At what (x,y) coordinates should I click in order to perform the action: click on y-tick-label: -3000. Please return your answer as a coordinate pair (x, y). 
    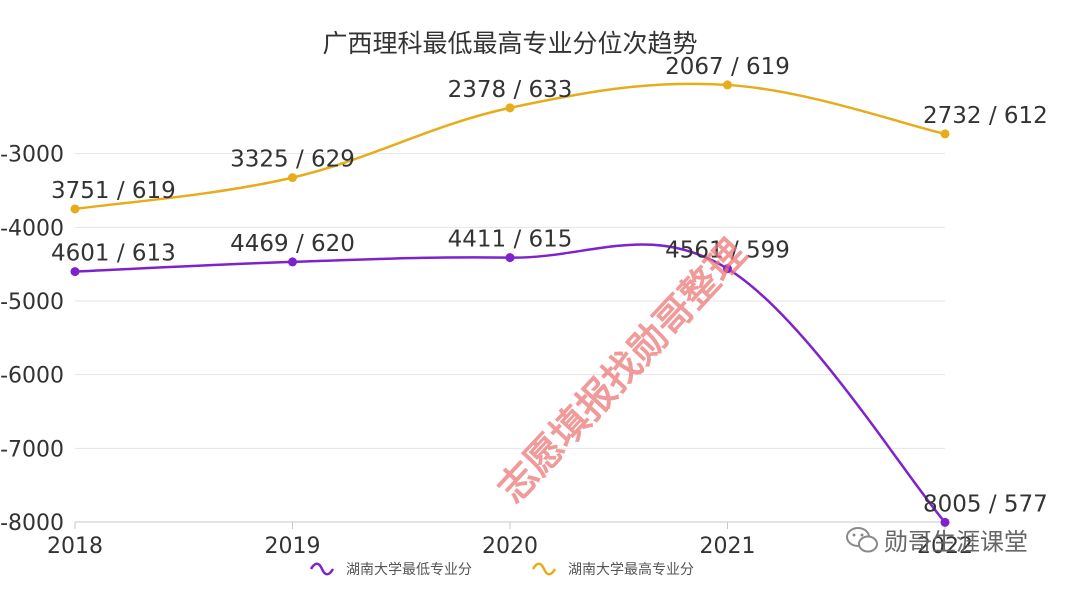
    Looking at the image, I should click on (32, 155).